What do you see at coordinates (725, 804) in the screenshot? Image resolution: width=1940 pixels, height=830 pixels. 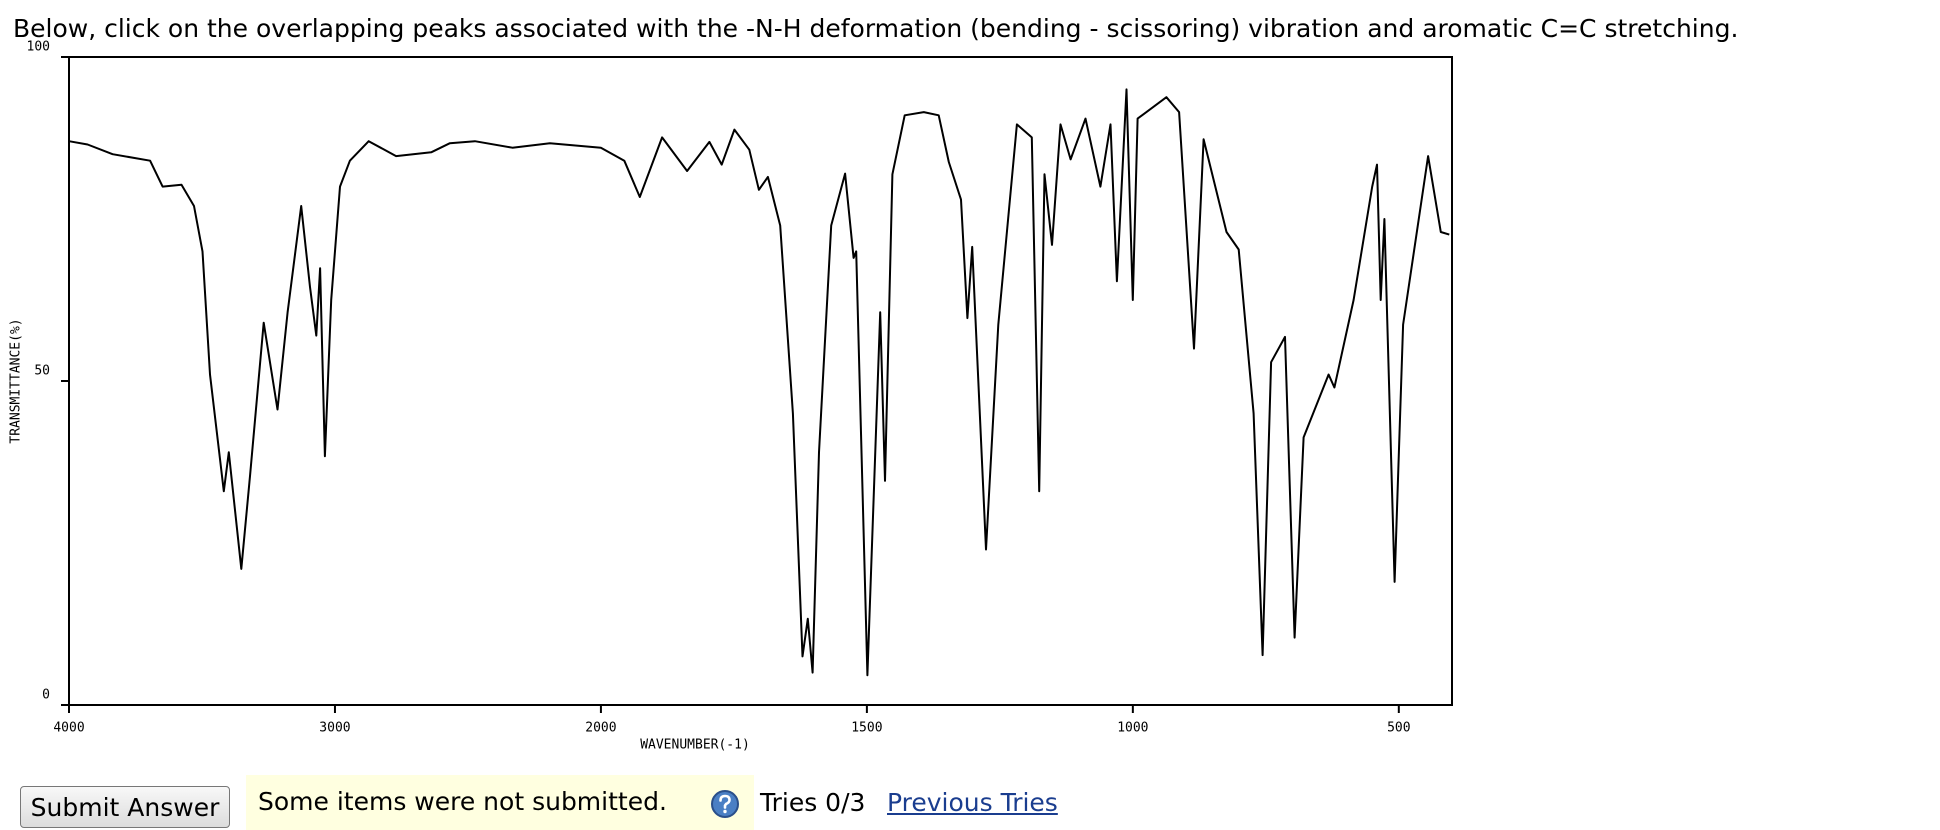 I see `help-icon` at bounding box center [725, 804].